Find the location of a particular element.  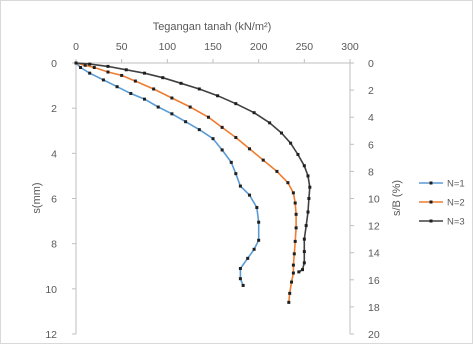

legend-item: N=1 is located at coordinates (442, 184).